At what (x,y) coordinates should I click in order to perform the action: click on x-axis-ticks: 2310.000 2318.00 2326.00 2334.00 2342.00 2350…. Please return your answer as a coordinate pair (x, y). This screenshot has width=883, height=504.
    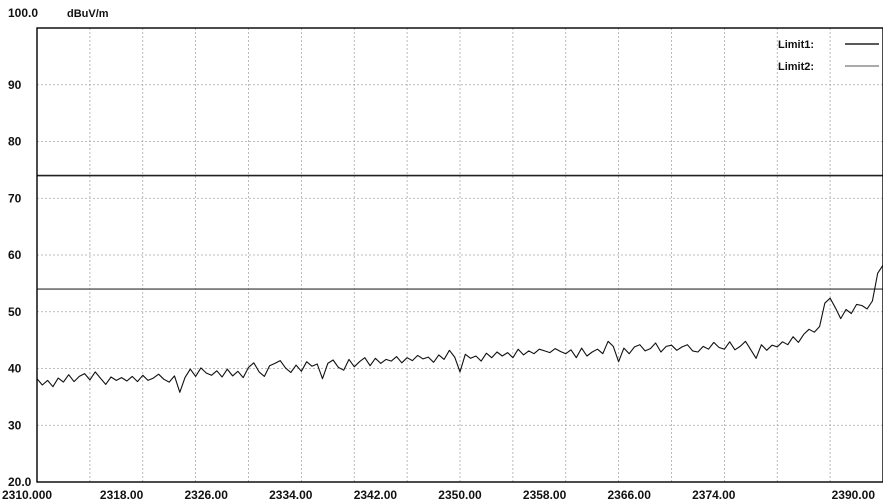
    Looking at the image, I should click on (438, 495).